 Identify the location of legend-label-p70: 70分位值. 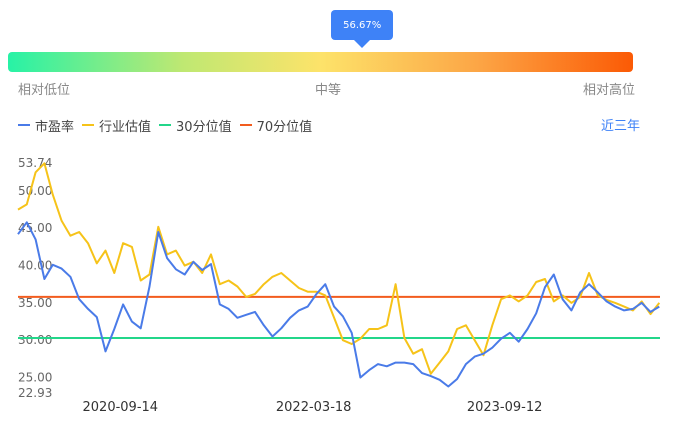
(284, 127).